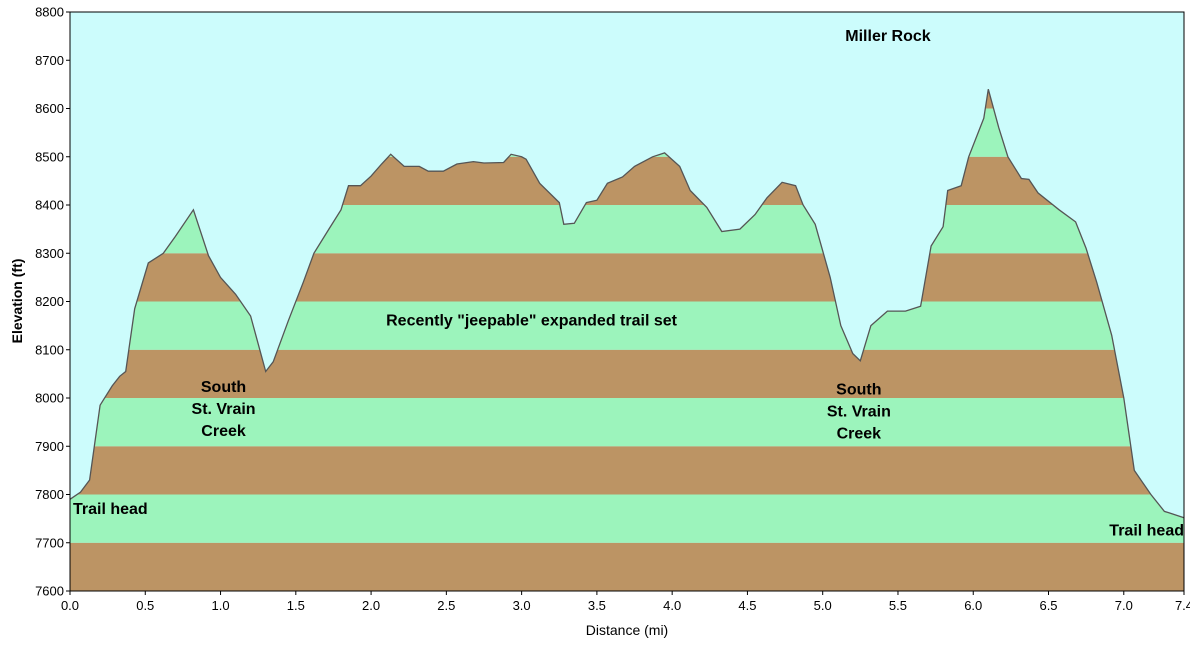 This screenshot has width=1190, height=645. Describe the element at coordinates (49, 398) in the screenshot. I see `y-tick-label: 8000` at that location.